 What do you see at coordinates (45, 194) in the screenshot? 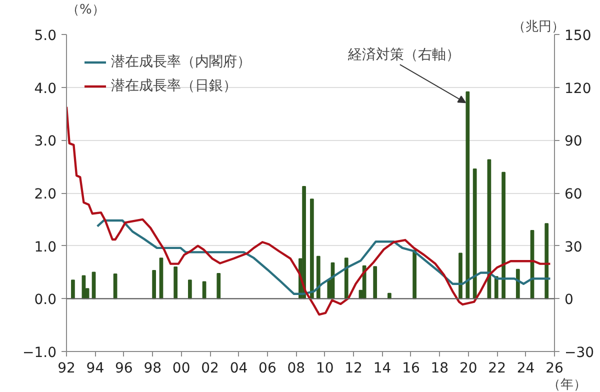
I see `y-tick-label: 2.0` at bounding box center [45, 194].